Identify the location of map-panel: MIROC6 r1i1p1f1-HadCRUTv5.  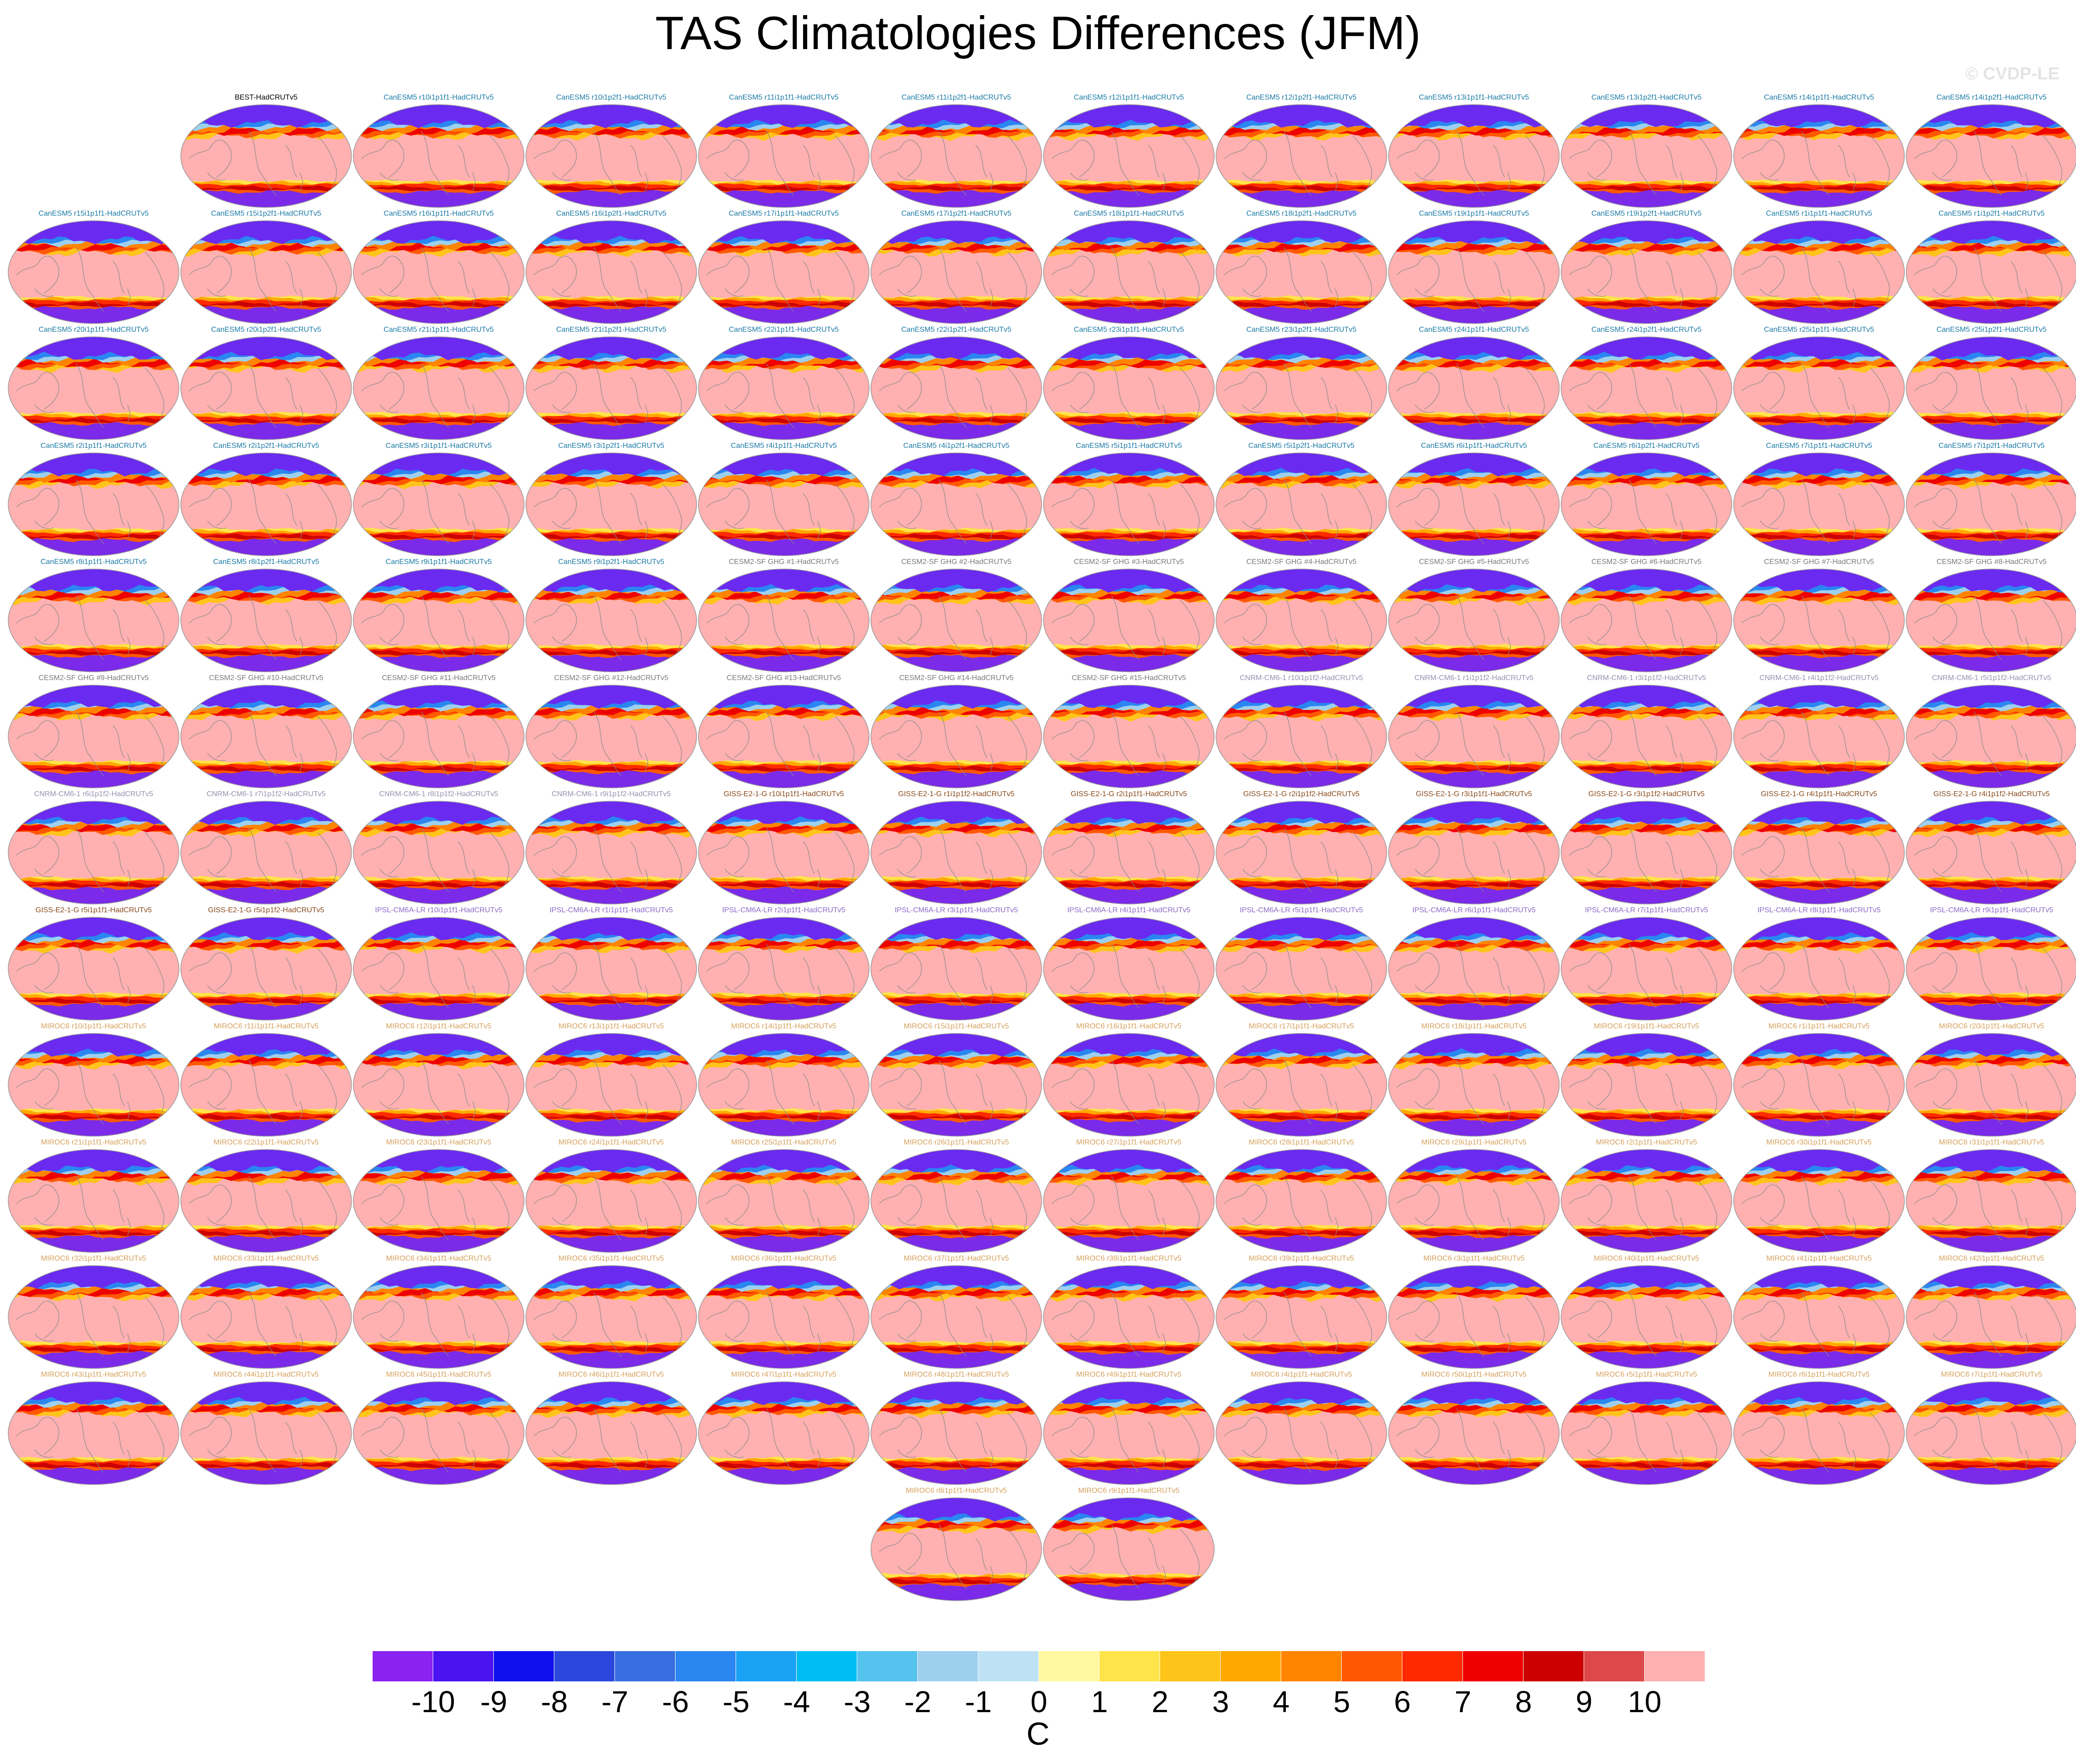
(1819, 1080).